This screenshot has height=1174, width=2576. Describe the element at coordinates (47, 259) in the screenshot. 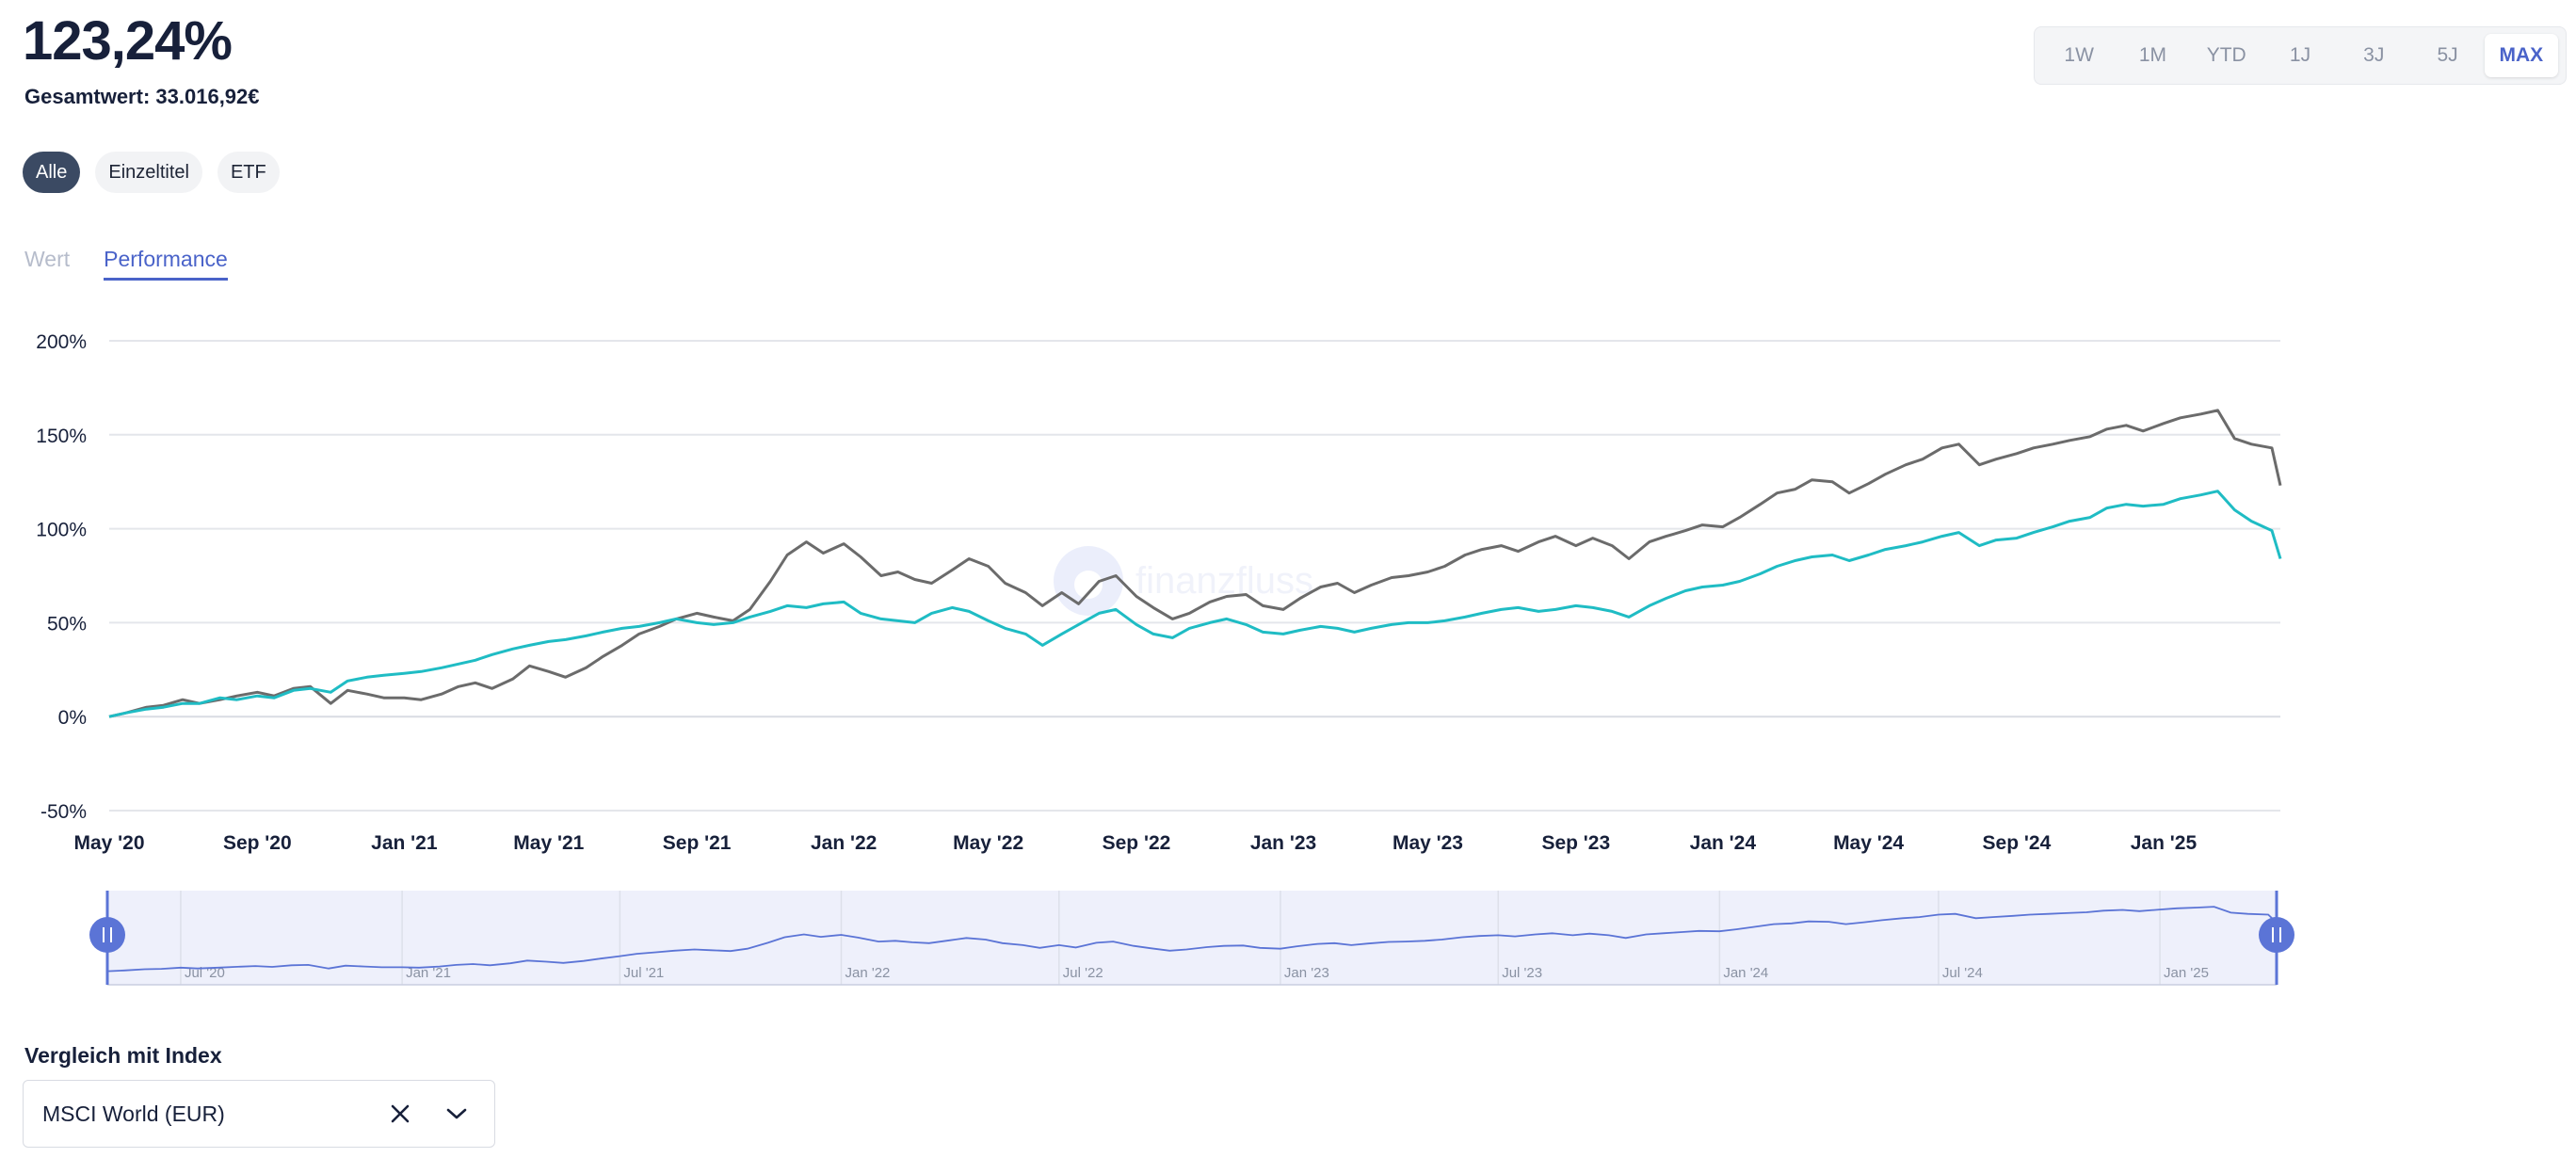

I see `tab-wert: Wert` at that location.